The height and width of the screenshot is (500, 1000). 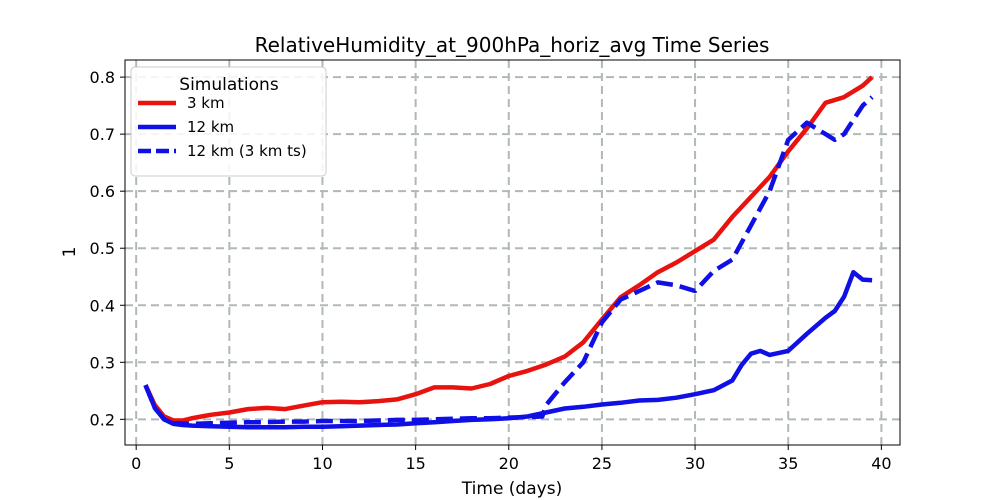 I want to click on y-tick-label: 0.8, so click(x=102, y=77).